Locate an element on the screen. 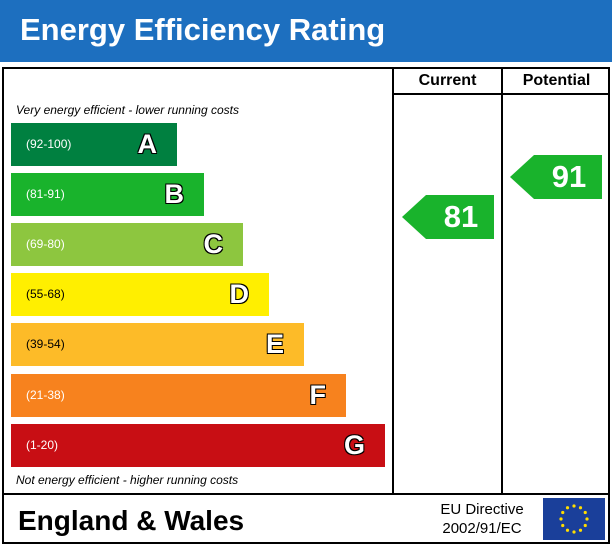  band-letter: D is located at coordinates (239, 294).